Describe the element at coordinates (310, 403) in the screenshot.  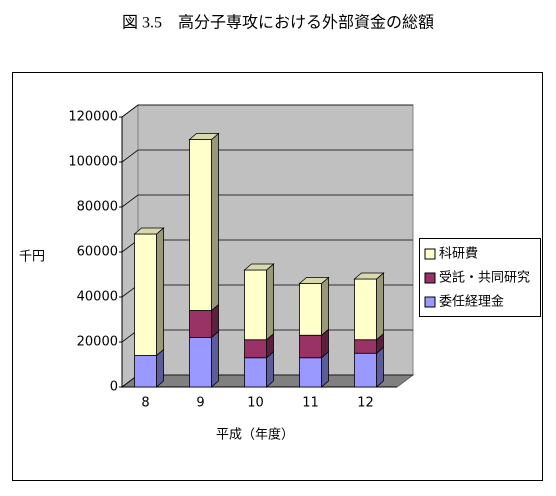
I see `x-tick-label: 11` at that location.